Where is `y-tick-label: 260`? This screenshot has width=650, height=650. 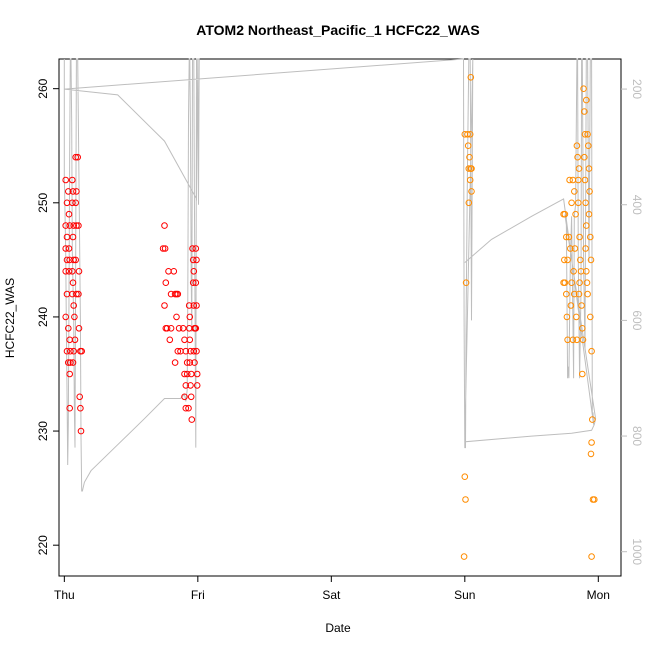 y-tick-label: 260 is located at coordinates (43, 88).